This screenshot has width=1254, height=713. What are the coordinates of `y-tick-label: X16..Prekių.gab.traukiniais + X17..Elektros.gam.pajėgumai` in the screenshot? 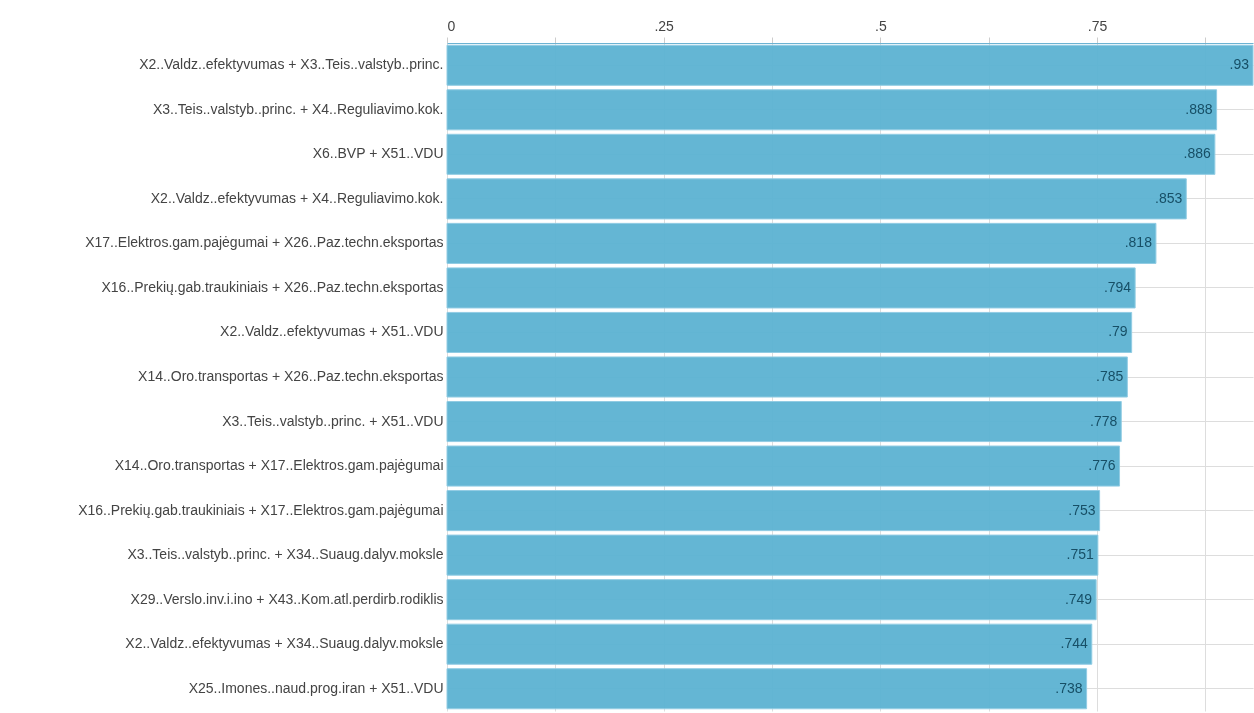 It's located at (261, 509).